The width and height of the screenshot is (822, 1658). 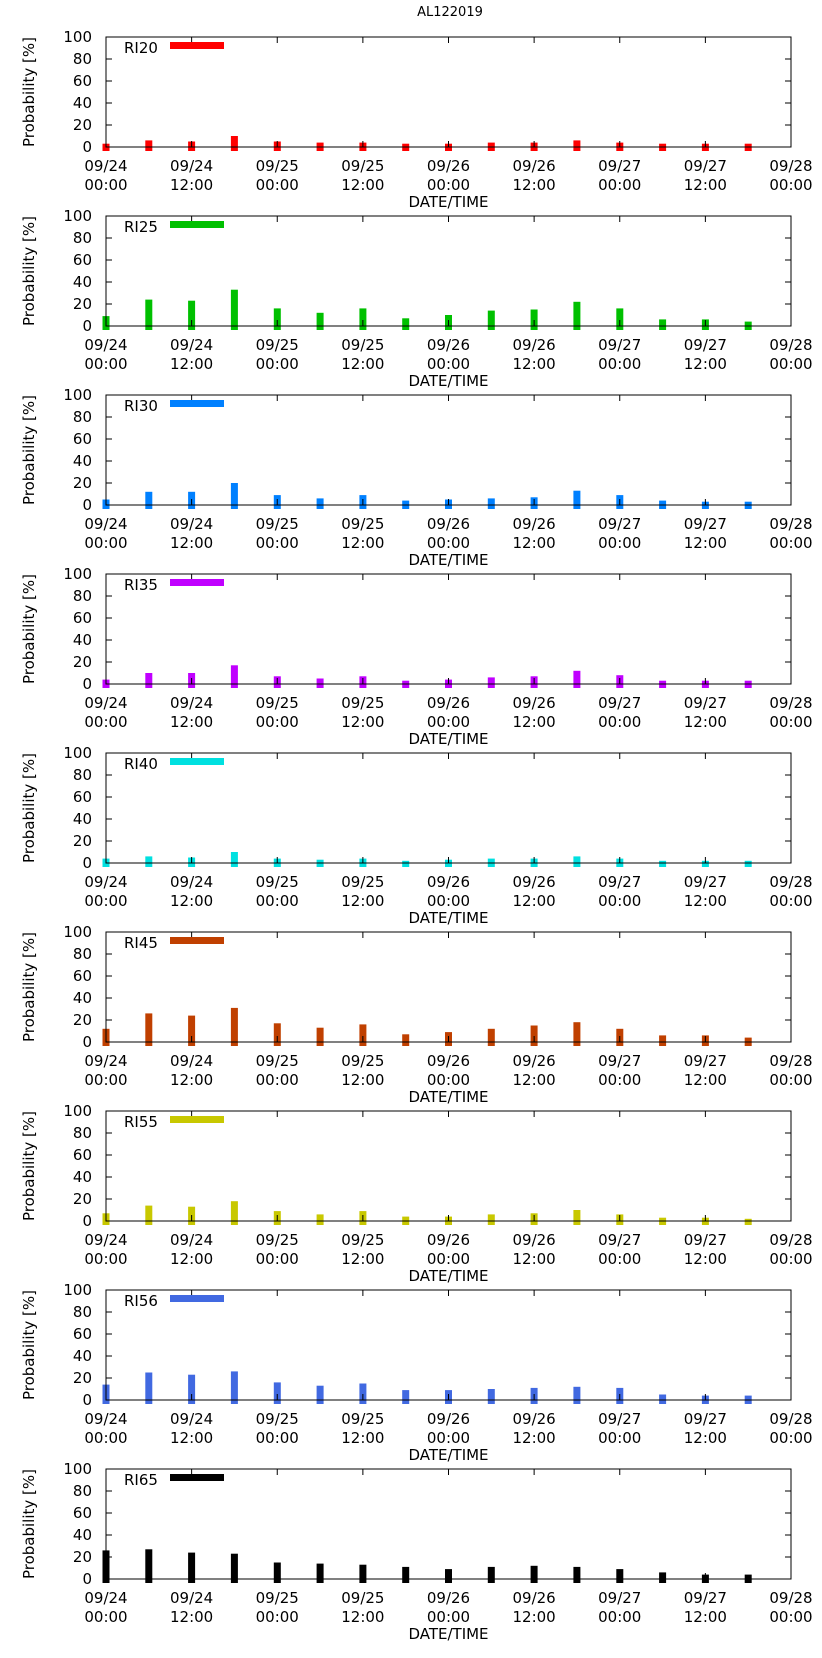 What do you see at coordinates (141, 227) in the screenshot?
I see `legend-label: RI25` at bounding box center [141, 227].